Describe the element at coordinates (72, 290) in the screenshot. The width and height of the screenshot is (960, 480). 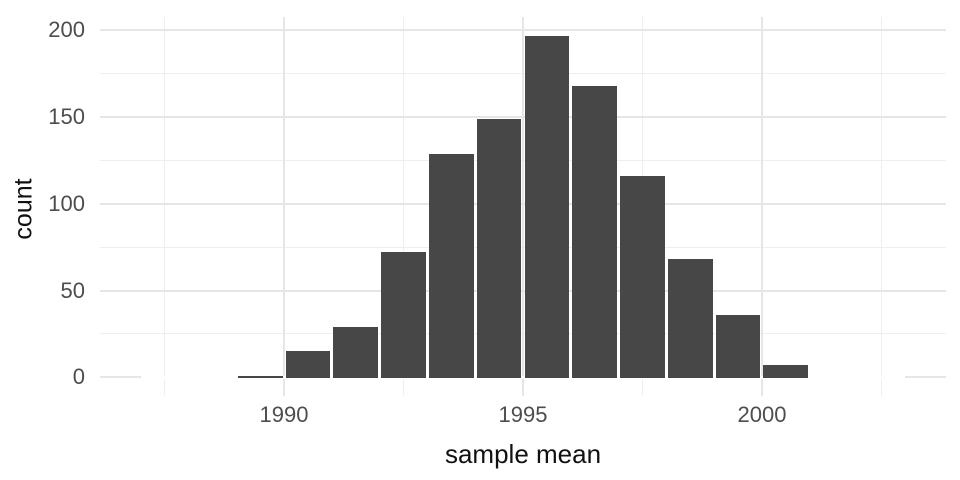
I see `y-tick-label: 50` at that location.